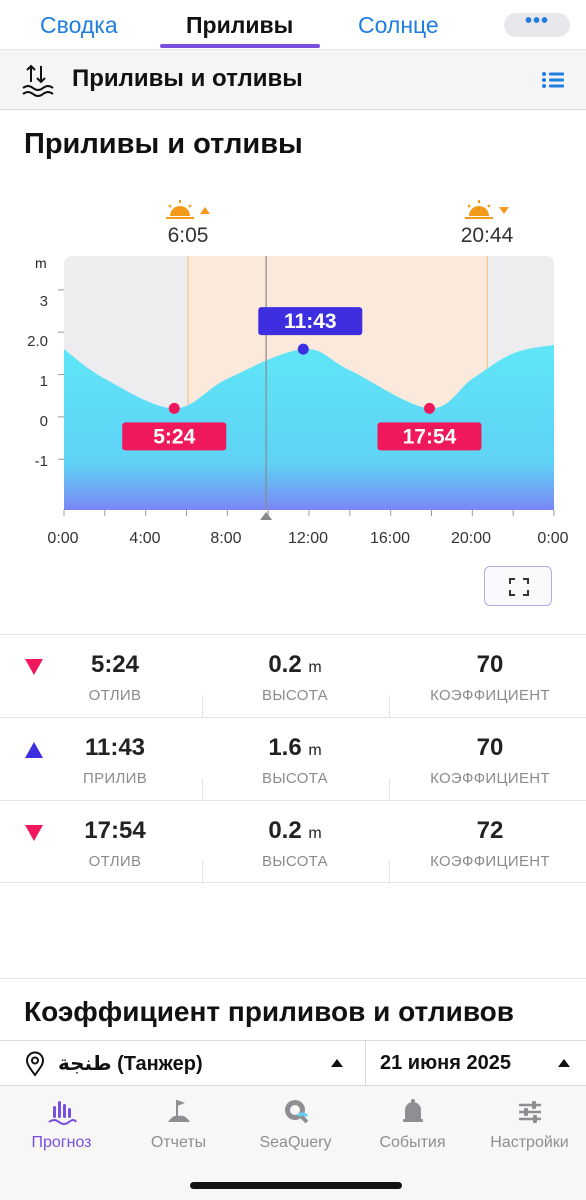  What do you see at coordinates (487, 235) in the screenshot?
I see `sunset-time: 20:44` at bounding box center [487, 235].